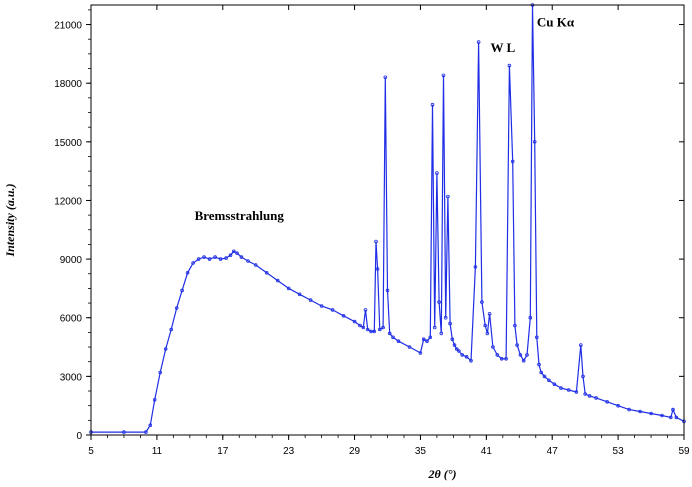  Describe the element at coordinates (421, 451) in the screenshot. I see `x-tick-label: 35` at that location.